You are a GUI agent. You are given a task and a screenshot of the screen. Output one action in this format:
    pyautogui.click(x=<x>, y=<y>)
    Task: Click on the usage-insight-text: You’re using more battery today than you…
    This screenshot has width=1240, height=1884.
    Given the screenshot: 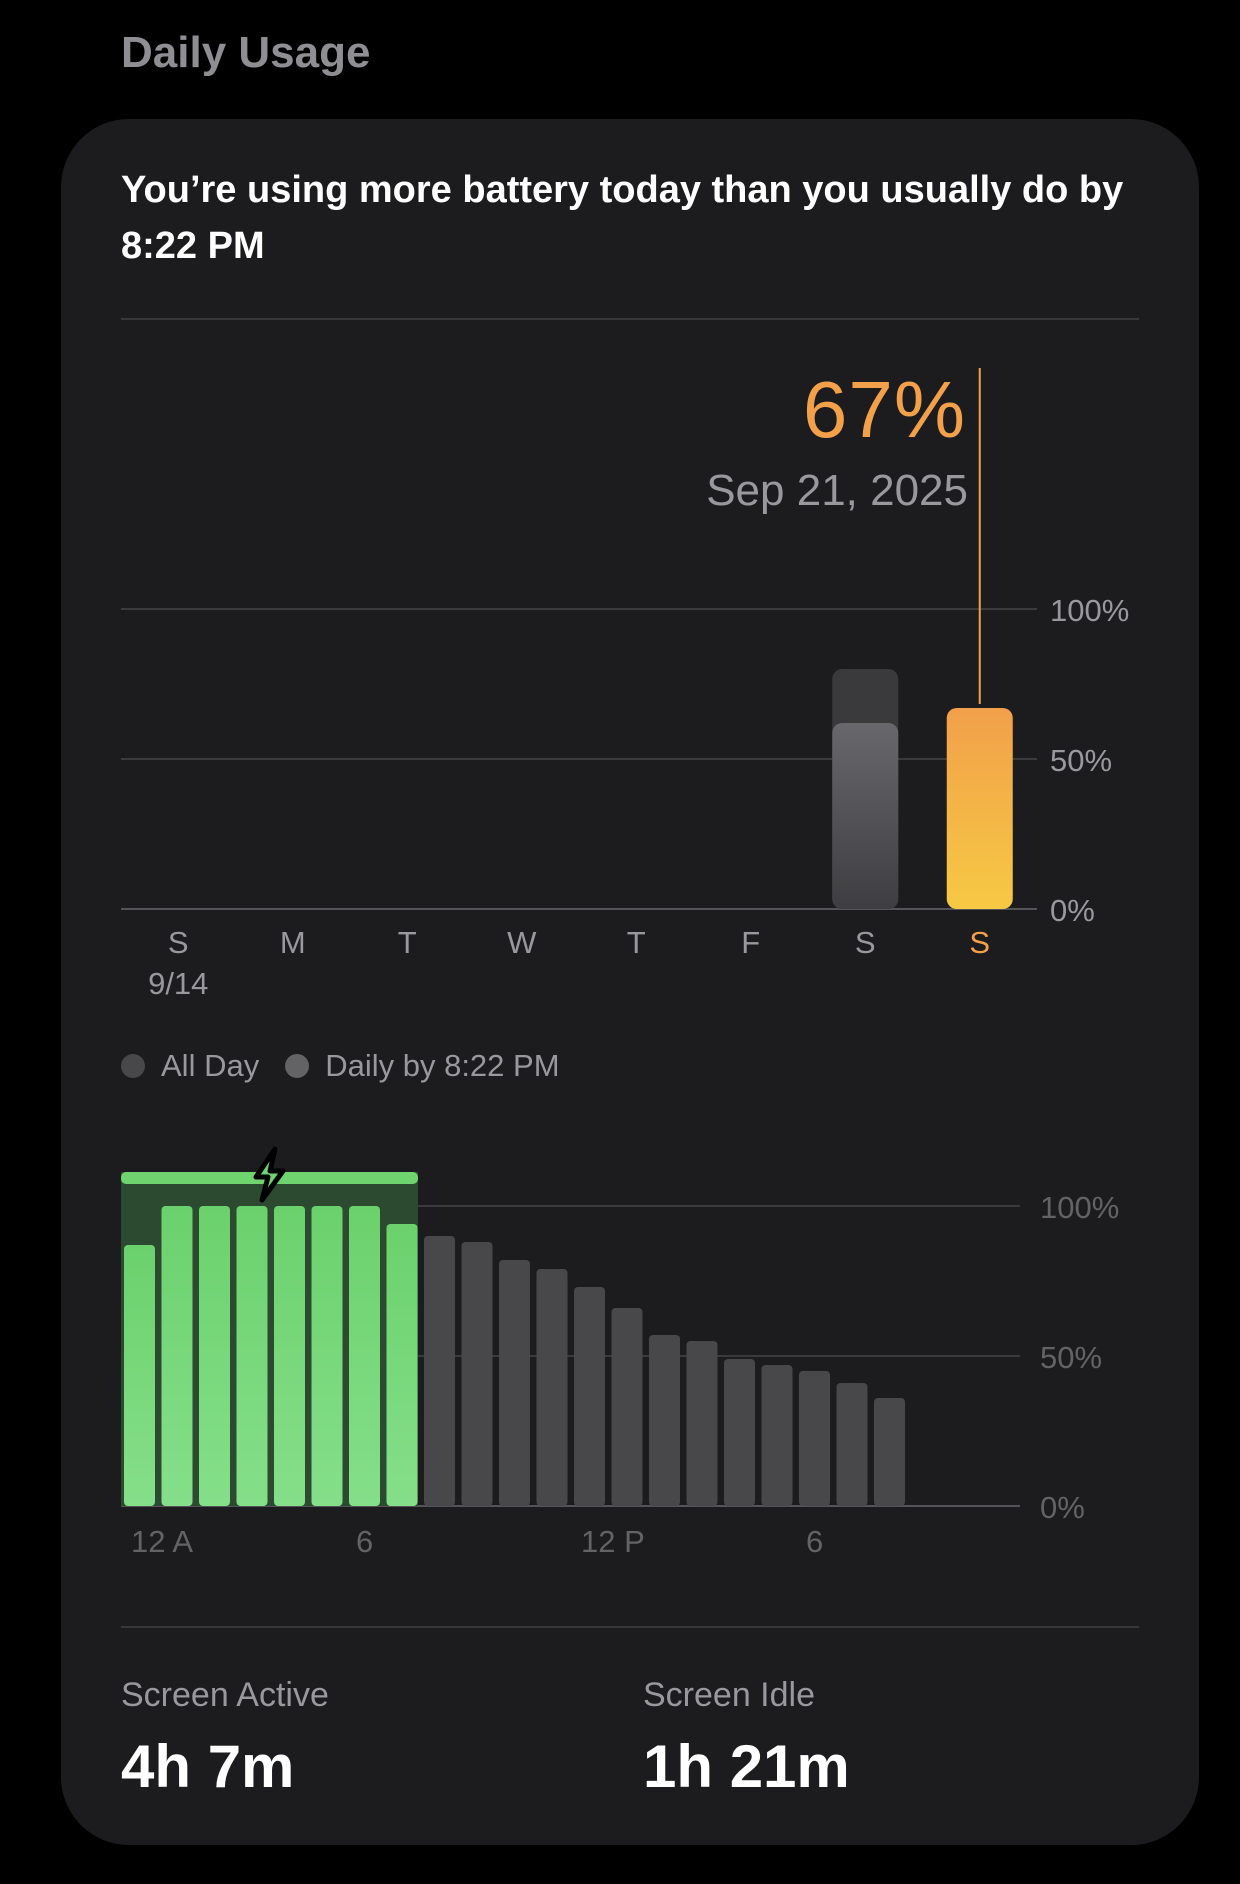 What is the action you would take?
    pyautogui.click(x=622, y=218)
    